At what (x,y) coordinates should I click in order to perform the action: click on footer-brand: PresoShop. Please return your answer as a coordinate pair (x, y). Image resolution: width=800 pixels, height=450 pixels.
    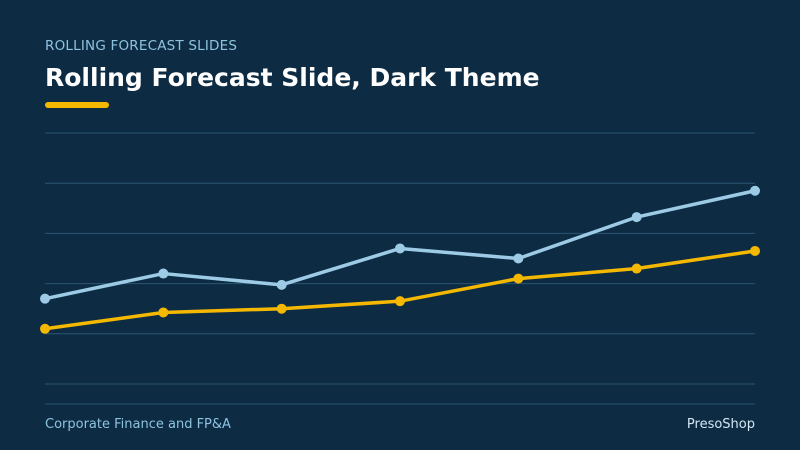
    Looking at the image, I should click on (720, 424).